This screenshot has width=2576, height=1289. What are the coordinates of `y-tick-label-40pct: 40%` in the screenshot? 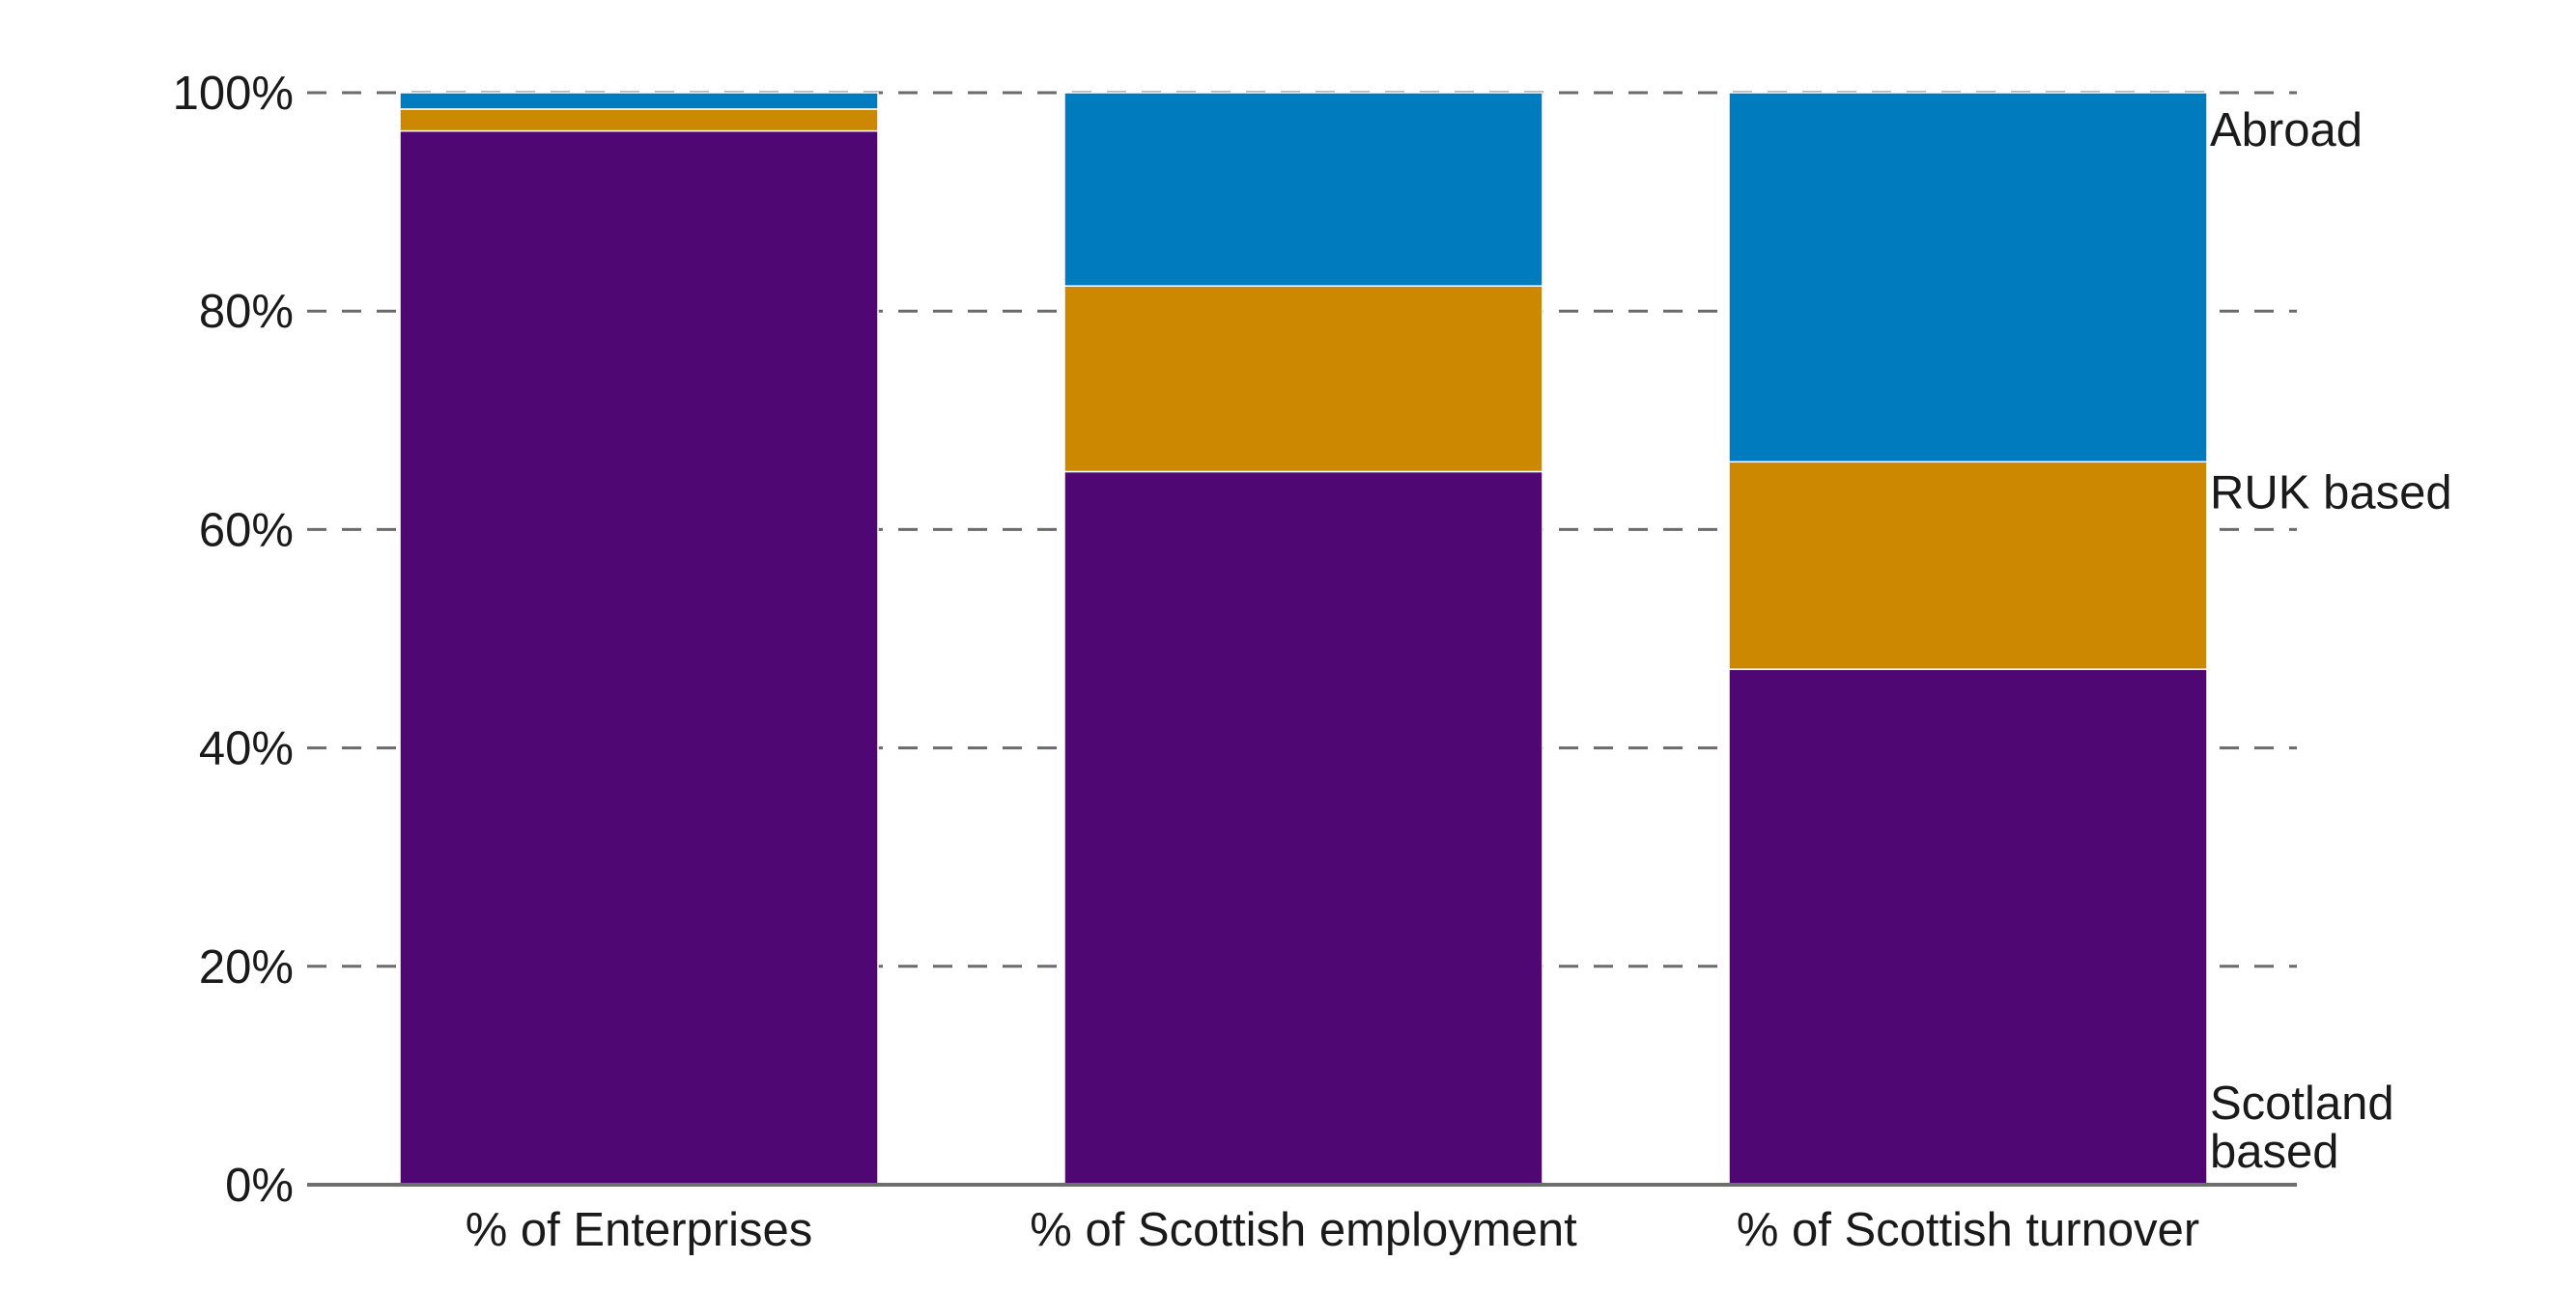 It's located at (246, 749).